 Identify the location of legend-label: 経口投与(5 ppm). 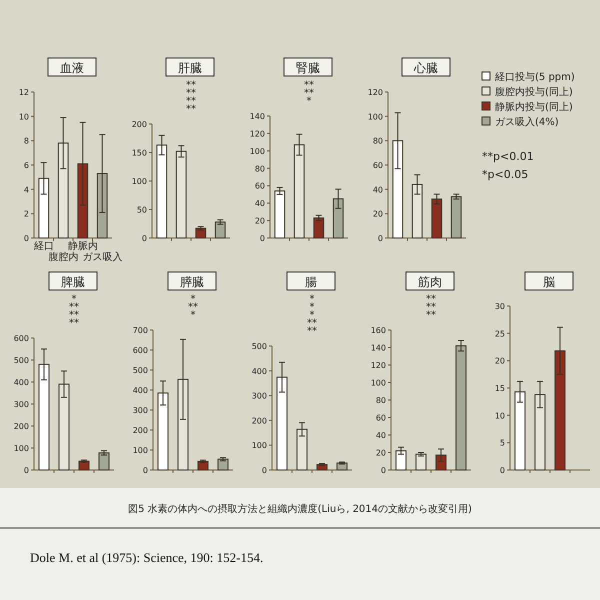
(534, 77).